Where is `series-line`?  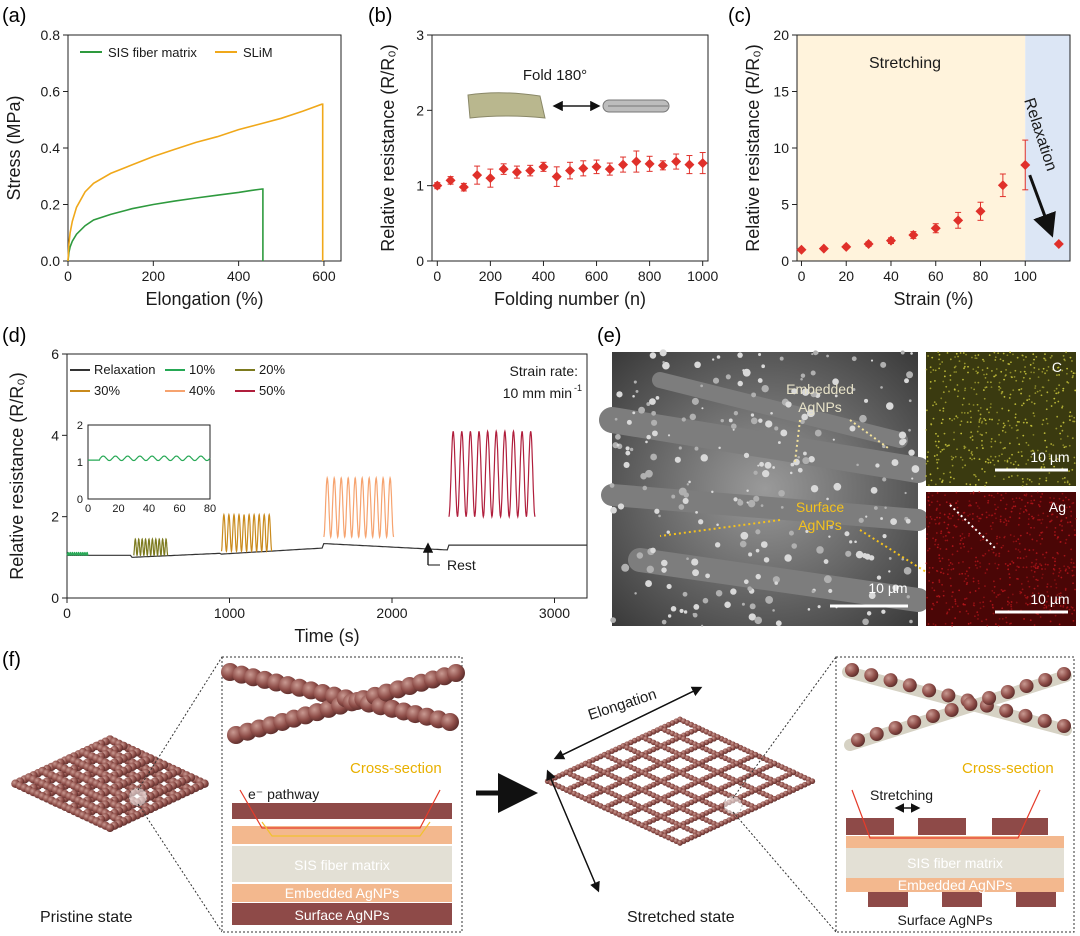 series-line is located at coordinates (195, 182).